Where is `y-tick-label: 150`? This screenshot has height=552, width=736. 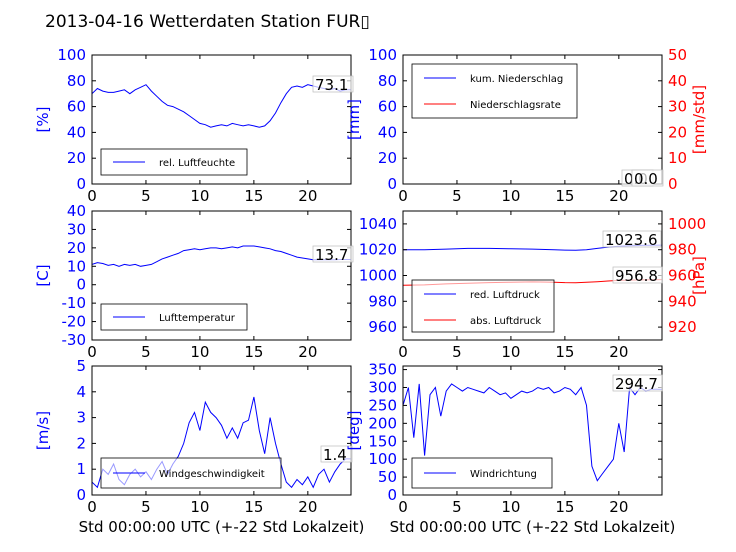 y-tick-label: 150 is located at coordinates (382, 441).